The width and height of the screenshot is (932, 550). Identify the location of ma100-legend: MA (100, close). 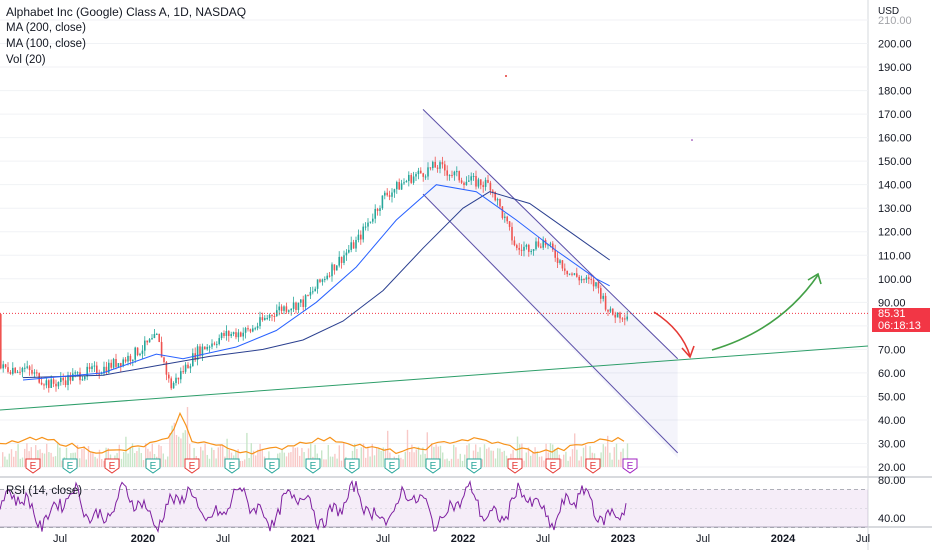
(46, 44).